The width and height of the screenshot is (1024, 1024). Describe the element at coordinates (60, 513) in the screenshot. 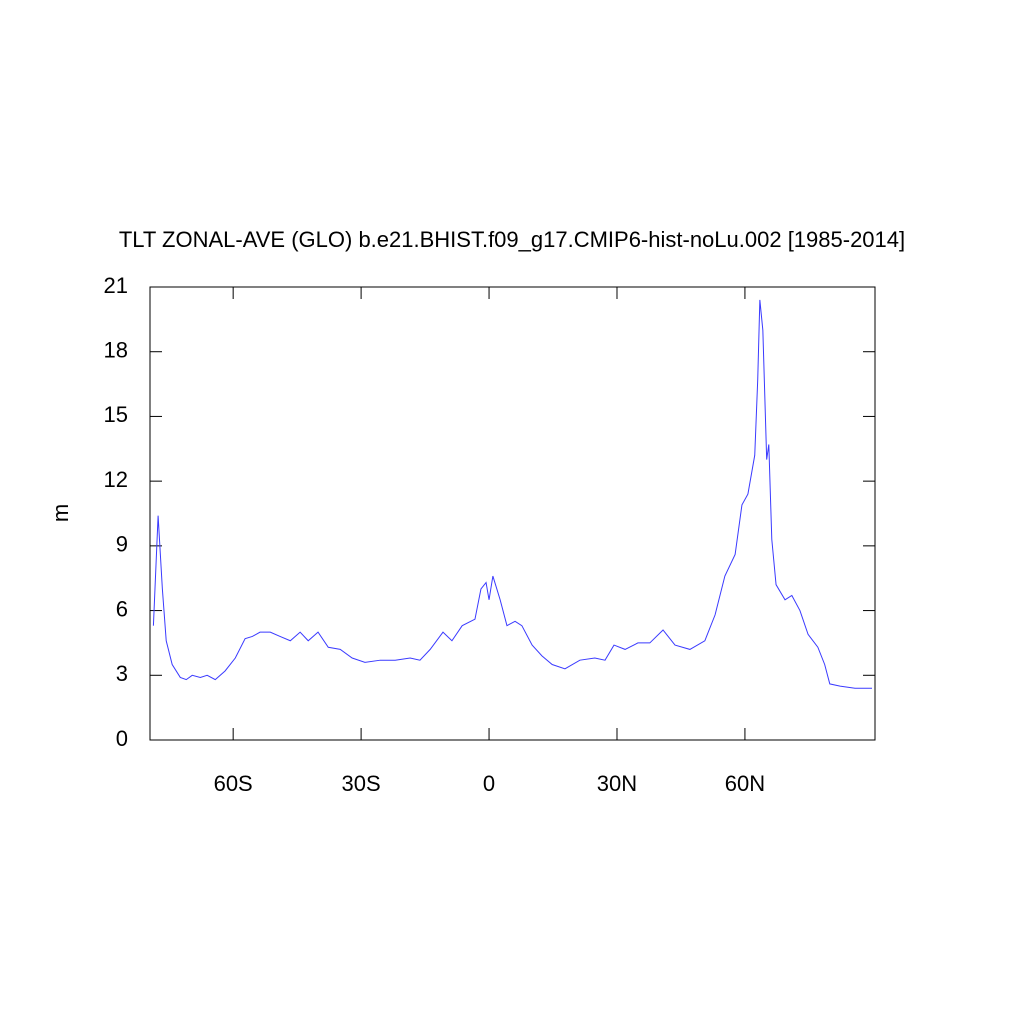

I see `y-axis-label: m` at that location.